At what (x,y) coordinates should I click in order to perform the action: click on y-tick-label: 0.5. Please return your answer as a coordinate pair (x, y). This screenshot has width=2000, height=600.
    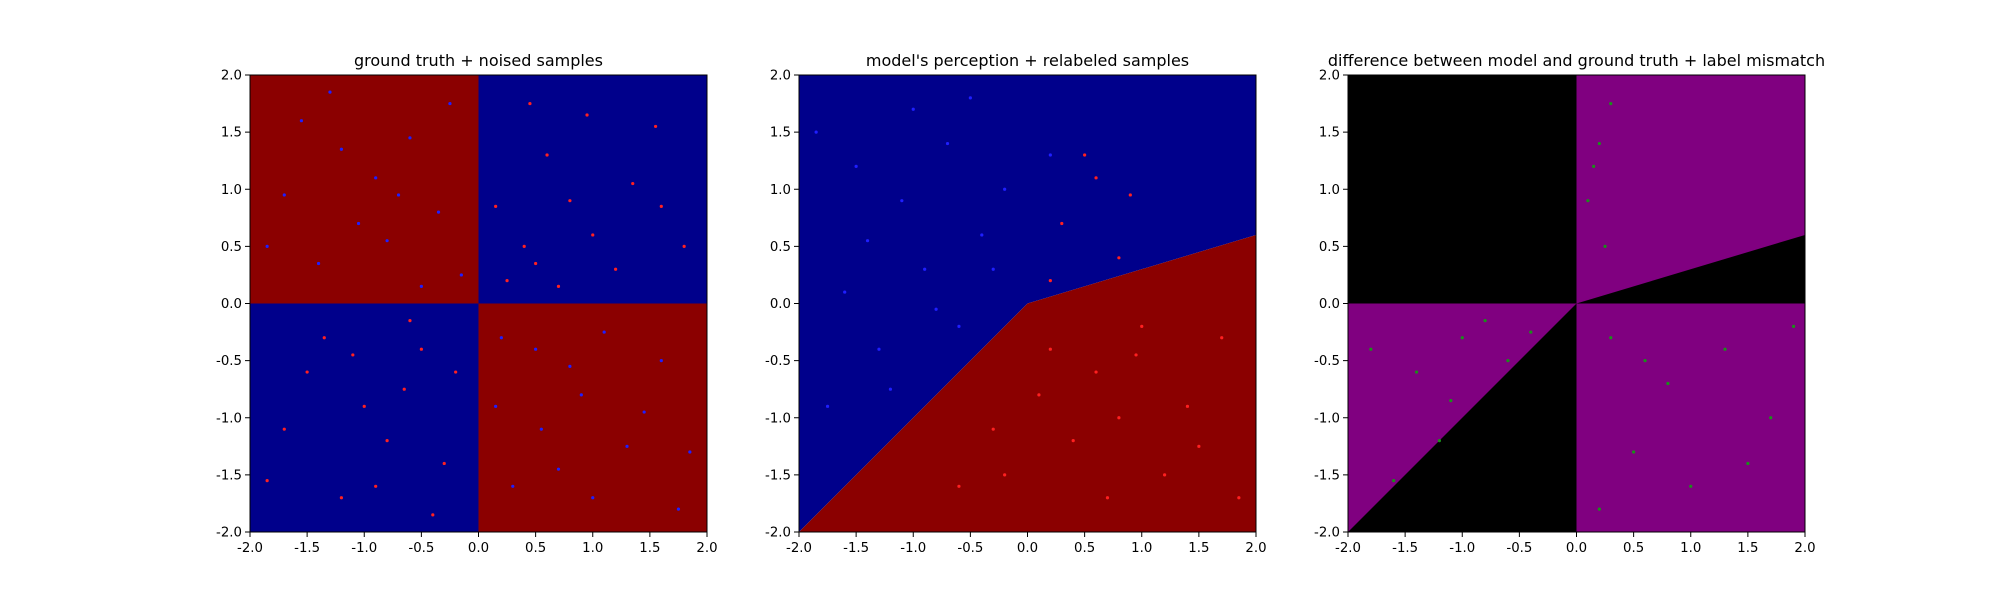
    Looking at the image, I should click on (780, 247).